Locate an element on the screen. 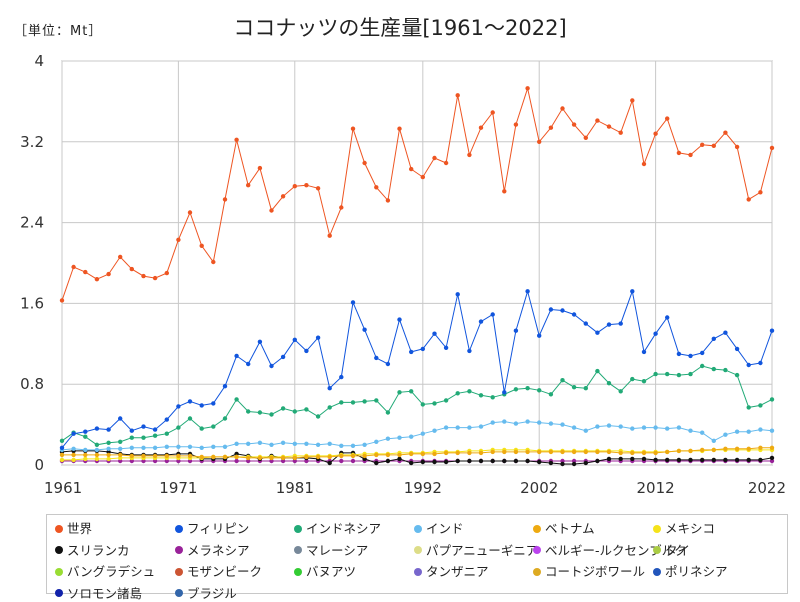 This screenshot has width=800, height=602. legend-label: タンザニア is located at coordinates (457, 571).